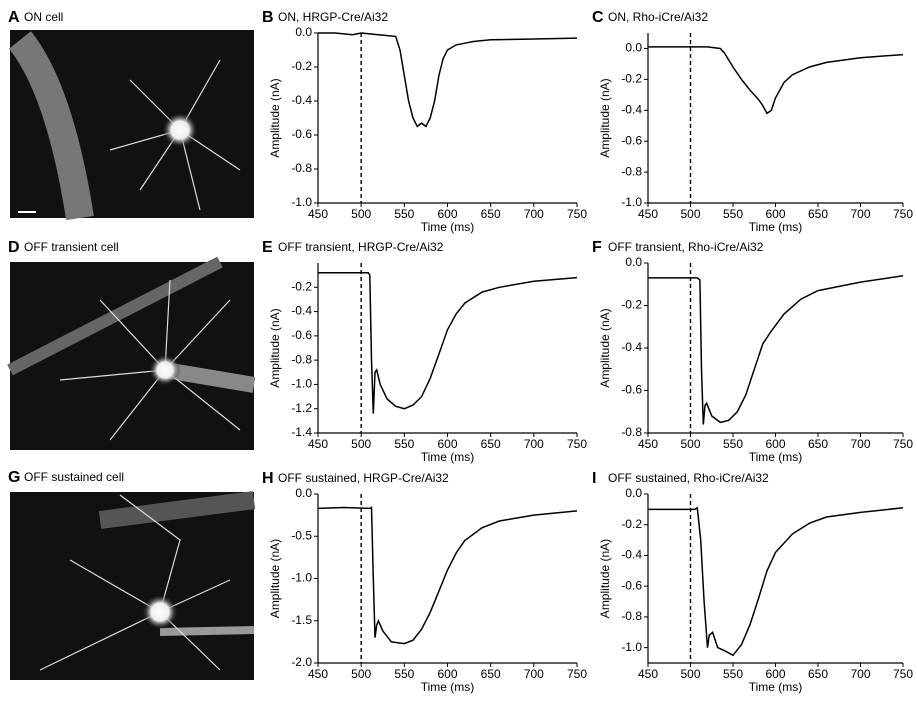 The image size is (917, 706). I want to click on electrode, so click(207, 631).